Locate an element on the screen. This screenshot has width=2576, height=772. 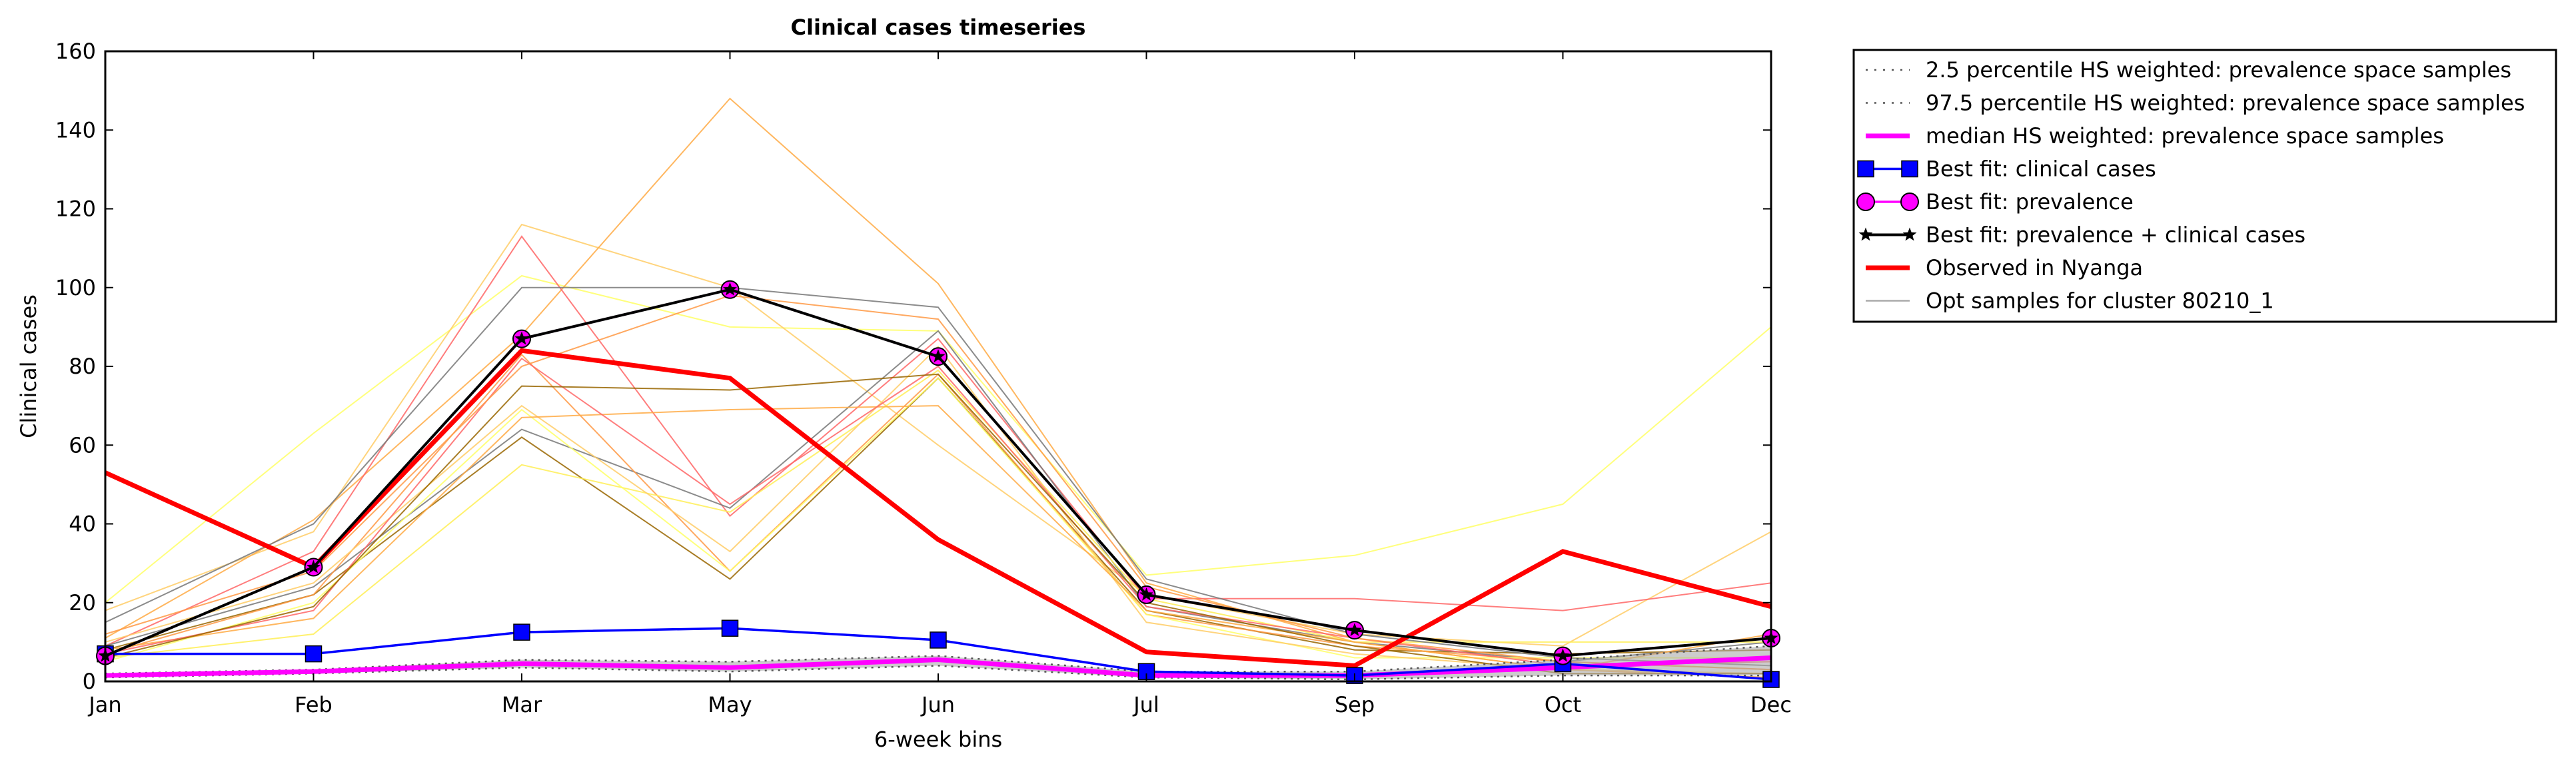
percentile-97-5-line is located at coordinates (939, 660).